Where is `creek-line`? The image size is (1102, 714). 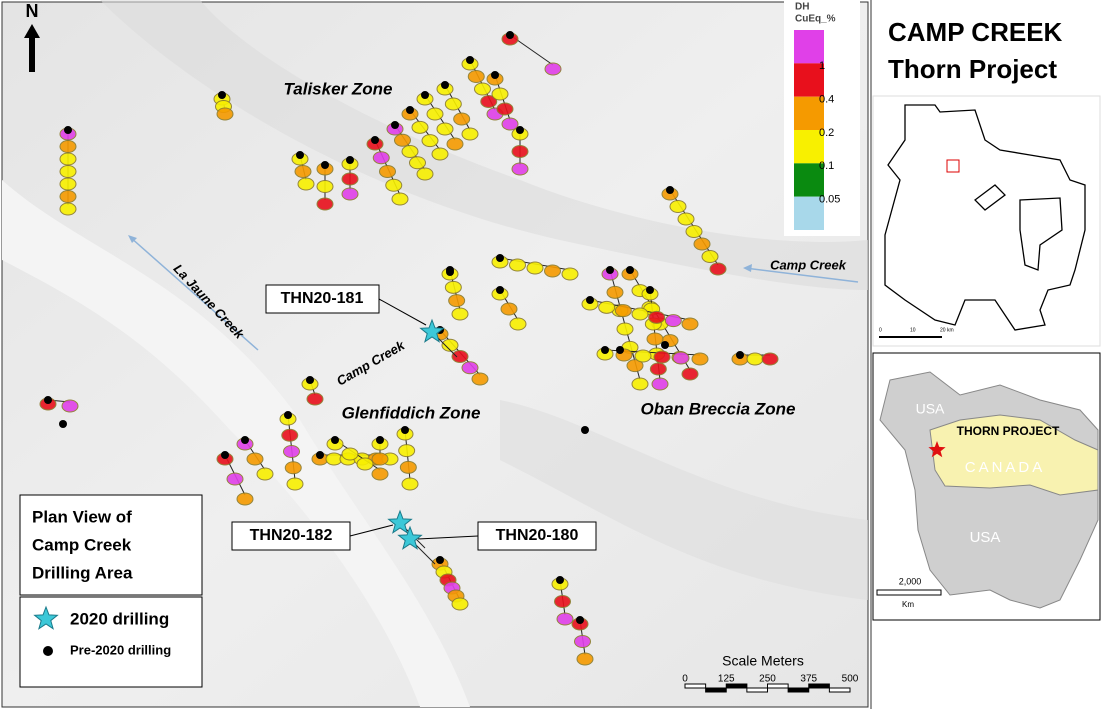 creek-line is located at coordinates (801, 275).